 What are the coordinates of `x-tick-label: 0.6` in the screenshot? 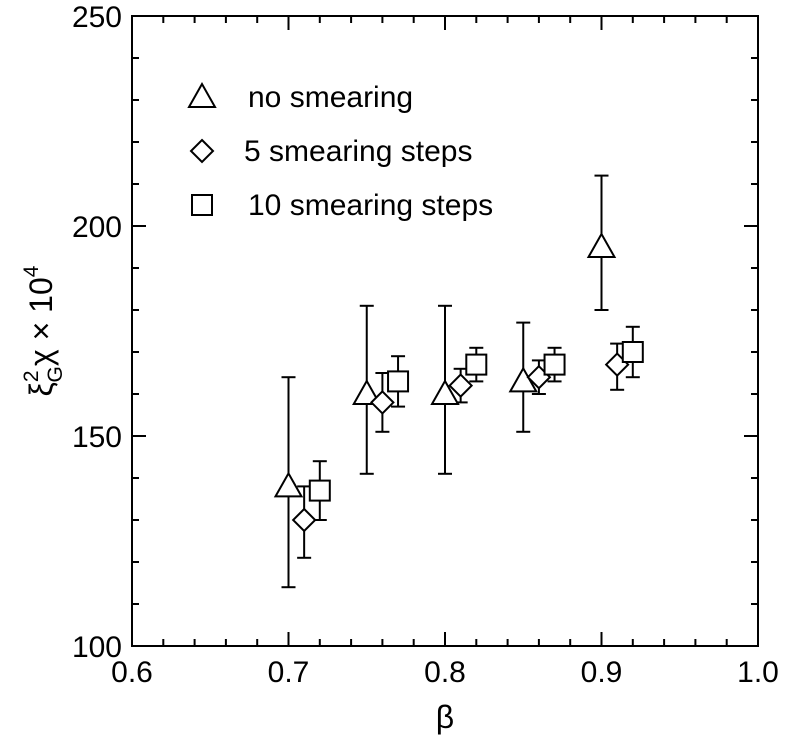 It's located at (132, 672).